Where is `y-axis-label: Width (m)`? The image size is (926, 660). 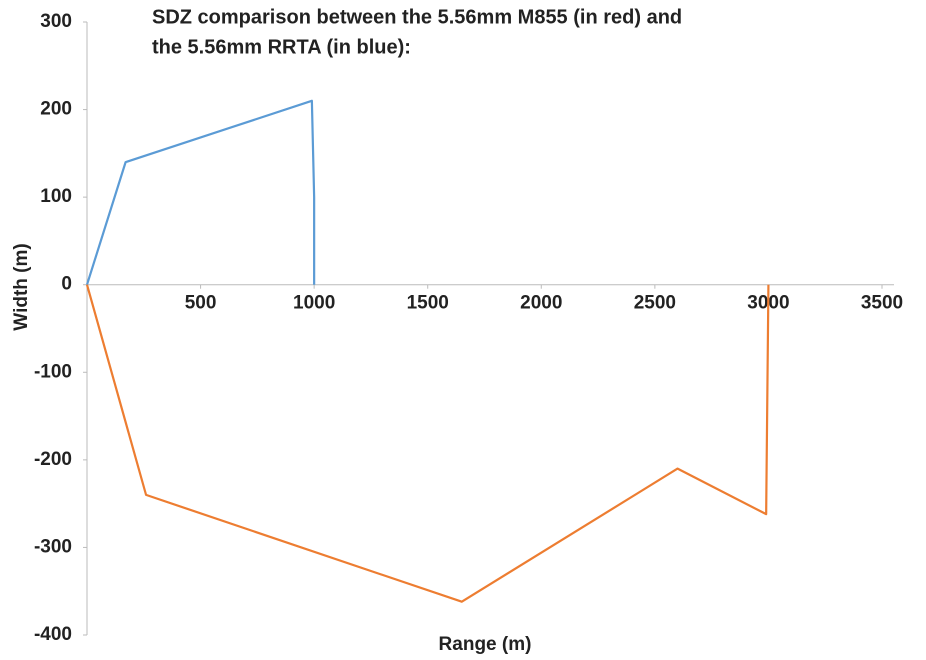 y-axis-label: Width (m) is located at coordinates (21, 286).